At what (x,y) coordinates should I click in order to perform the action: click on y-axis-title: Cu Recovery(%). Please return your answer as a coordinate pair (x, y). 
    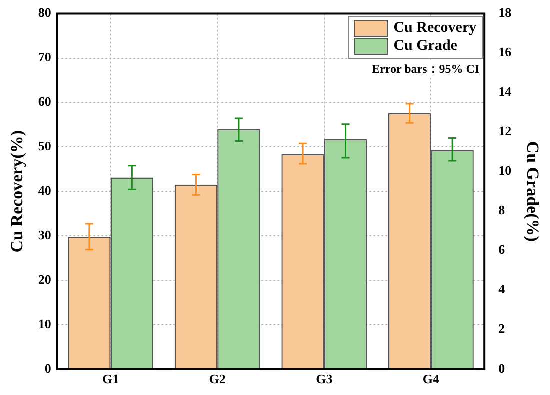
    Looking at the image, I should click on (17, 191).